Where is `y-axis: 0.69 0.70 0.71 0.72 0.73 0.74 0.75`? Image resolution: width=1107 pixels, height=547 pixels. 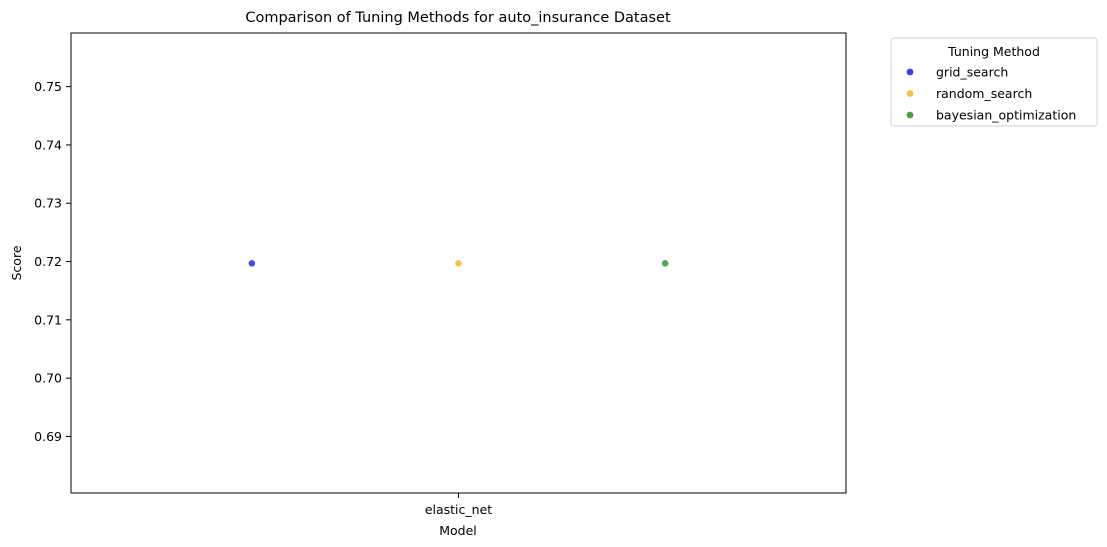
y-axis: 0.69 0.70 0.71 0.72 0.73 0.74 0.75 is located at coordinates (52, 261).